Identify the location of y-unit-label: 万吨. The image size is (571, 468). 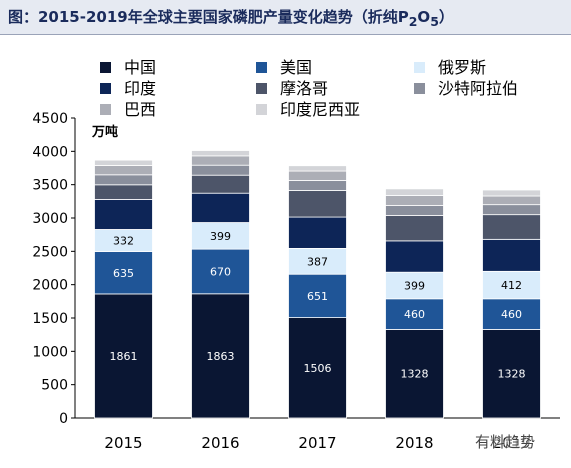
(104, 132).